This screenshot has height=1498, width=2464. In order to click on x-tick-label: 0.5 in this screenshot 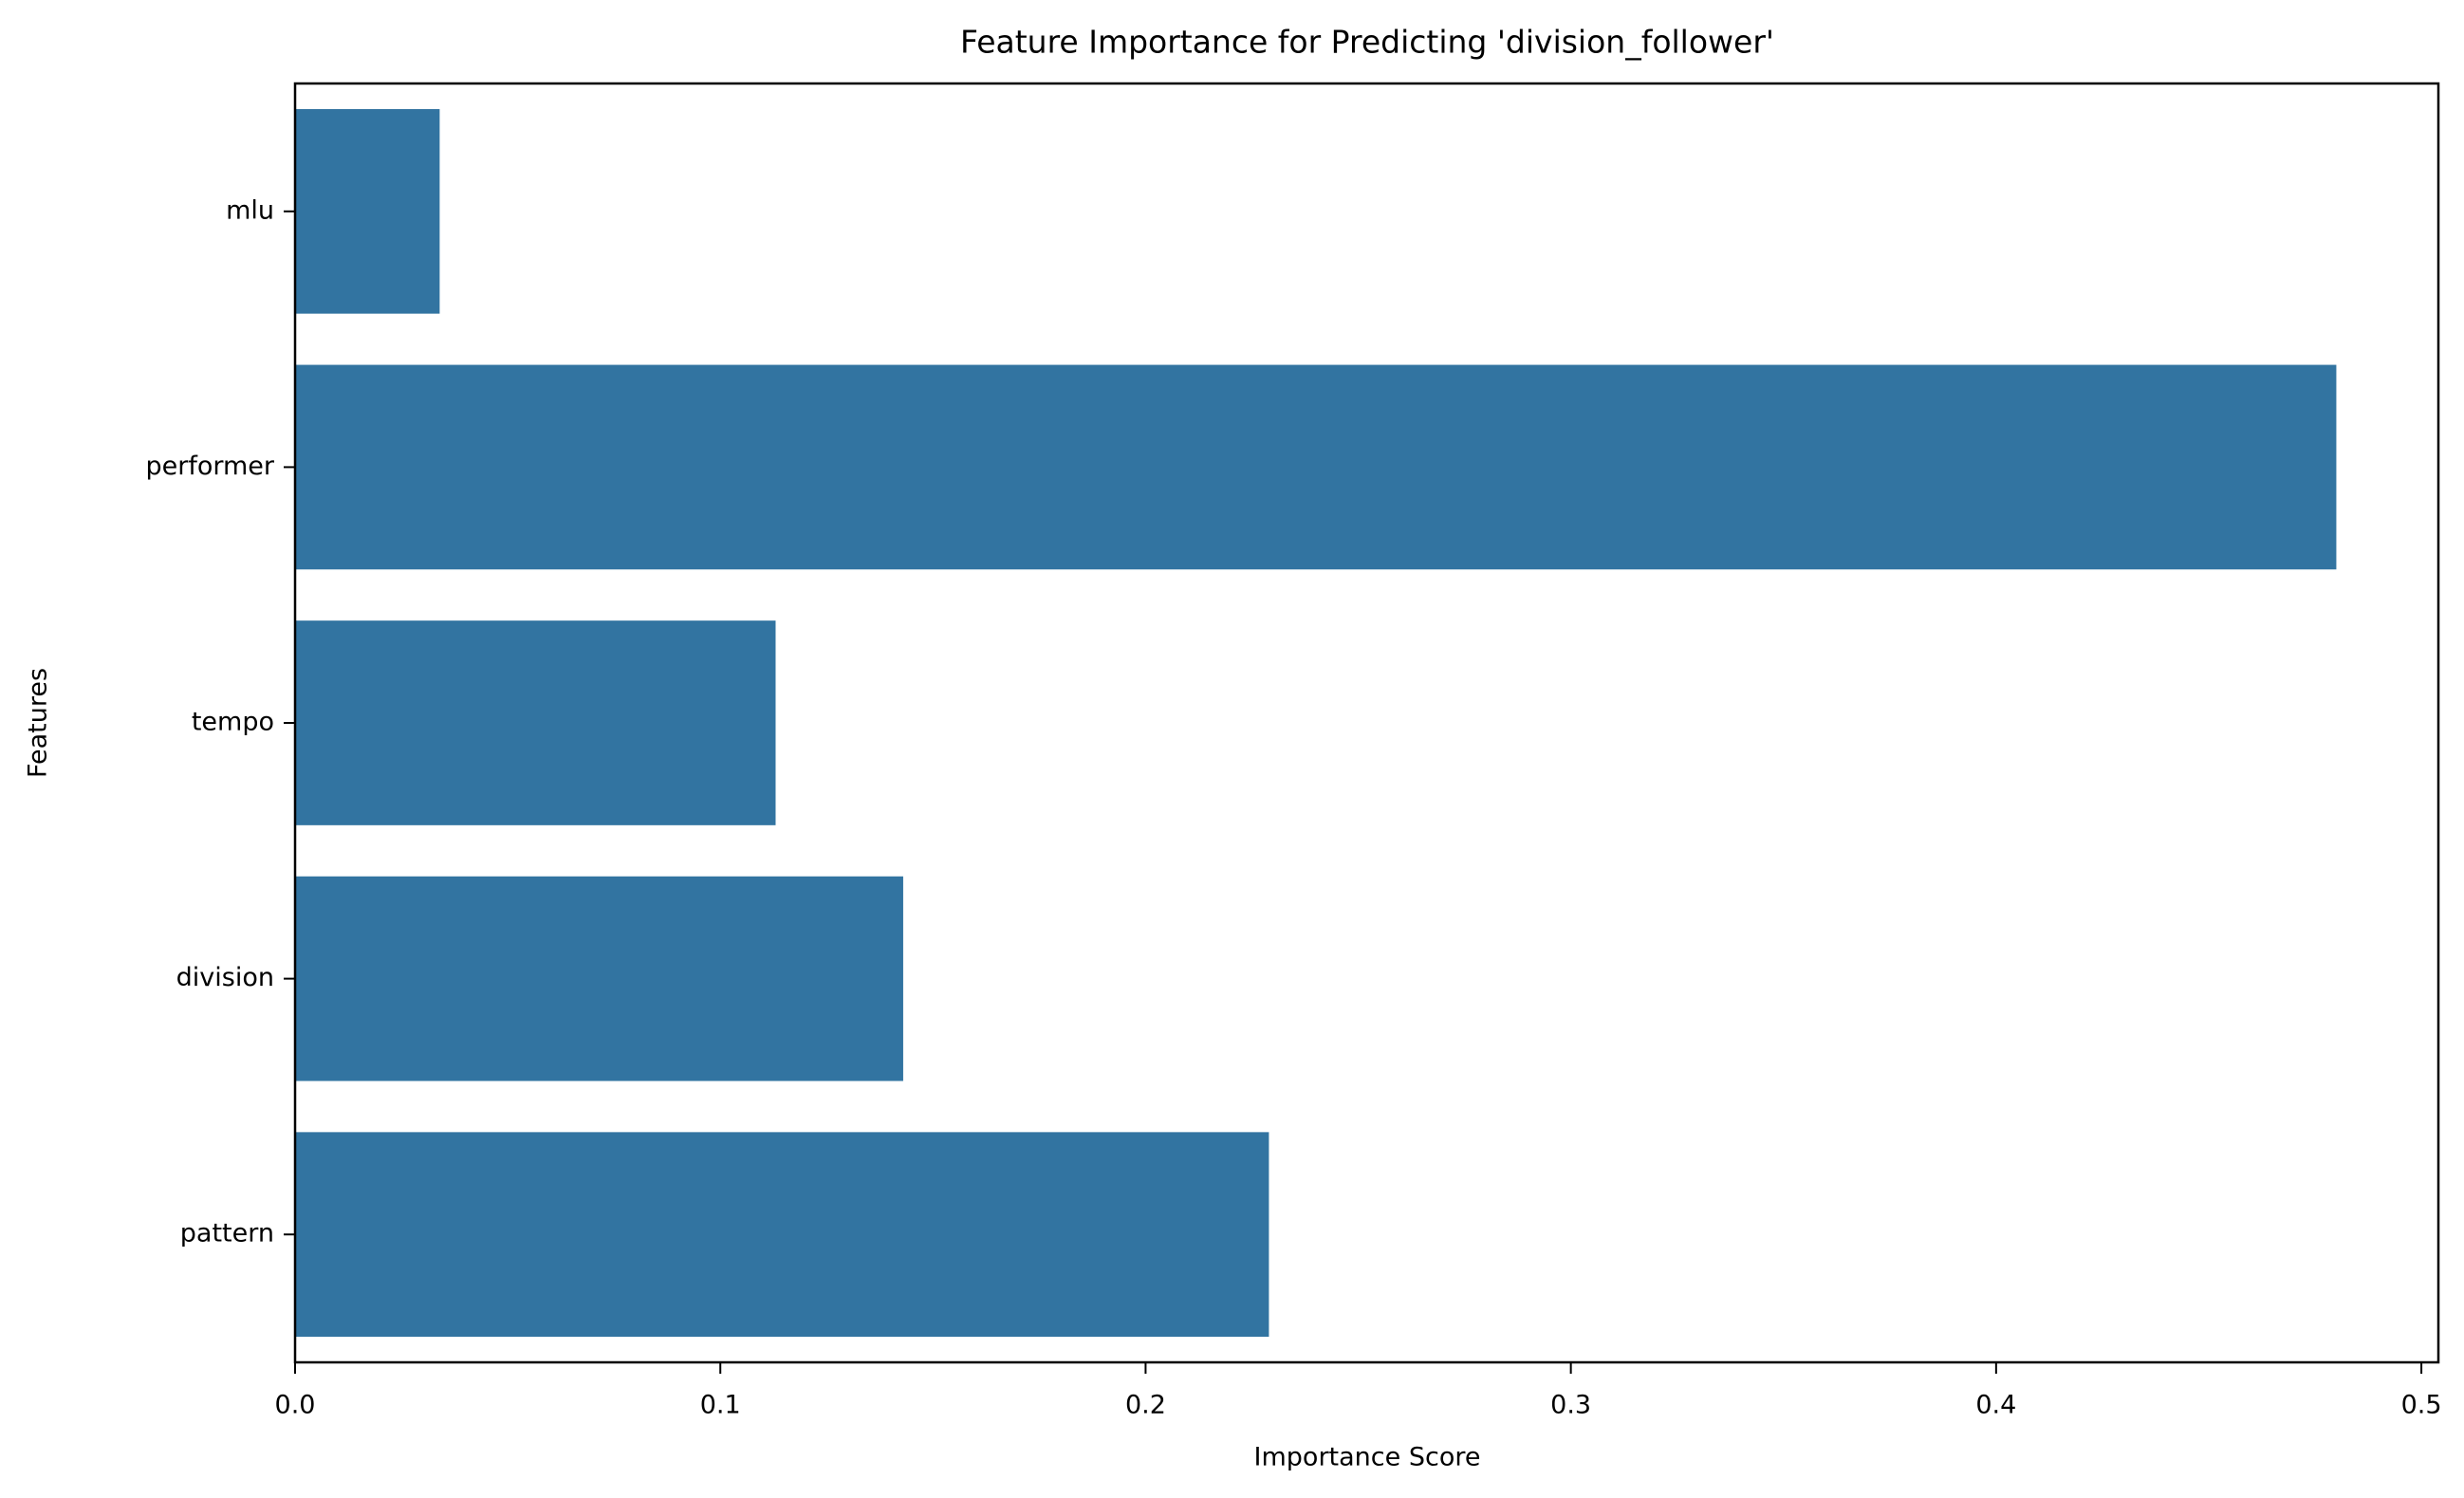, I will do `click(2421, 1405)`.